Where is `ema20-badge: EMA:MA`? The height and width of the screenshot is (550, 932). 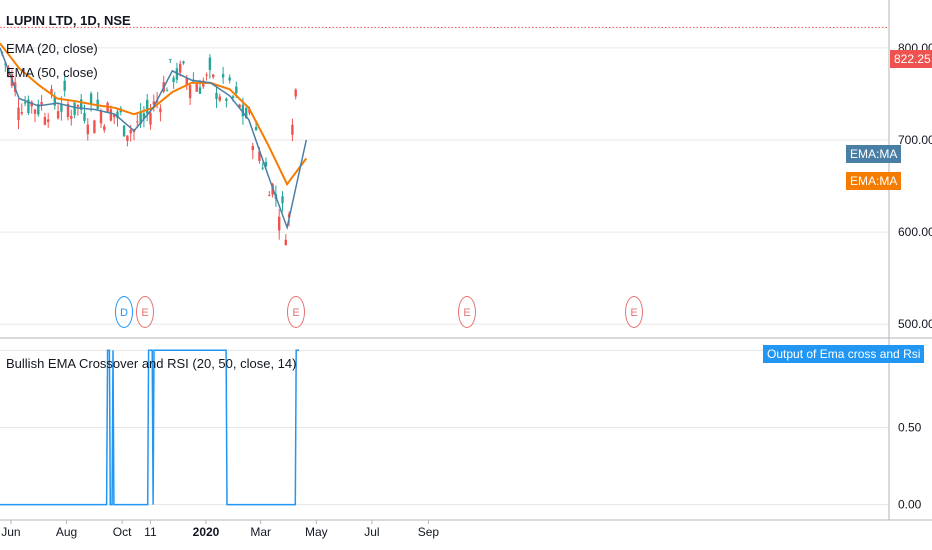
ema20-badge: EMA:MA is located at coordinates (874, 154).